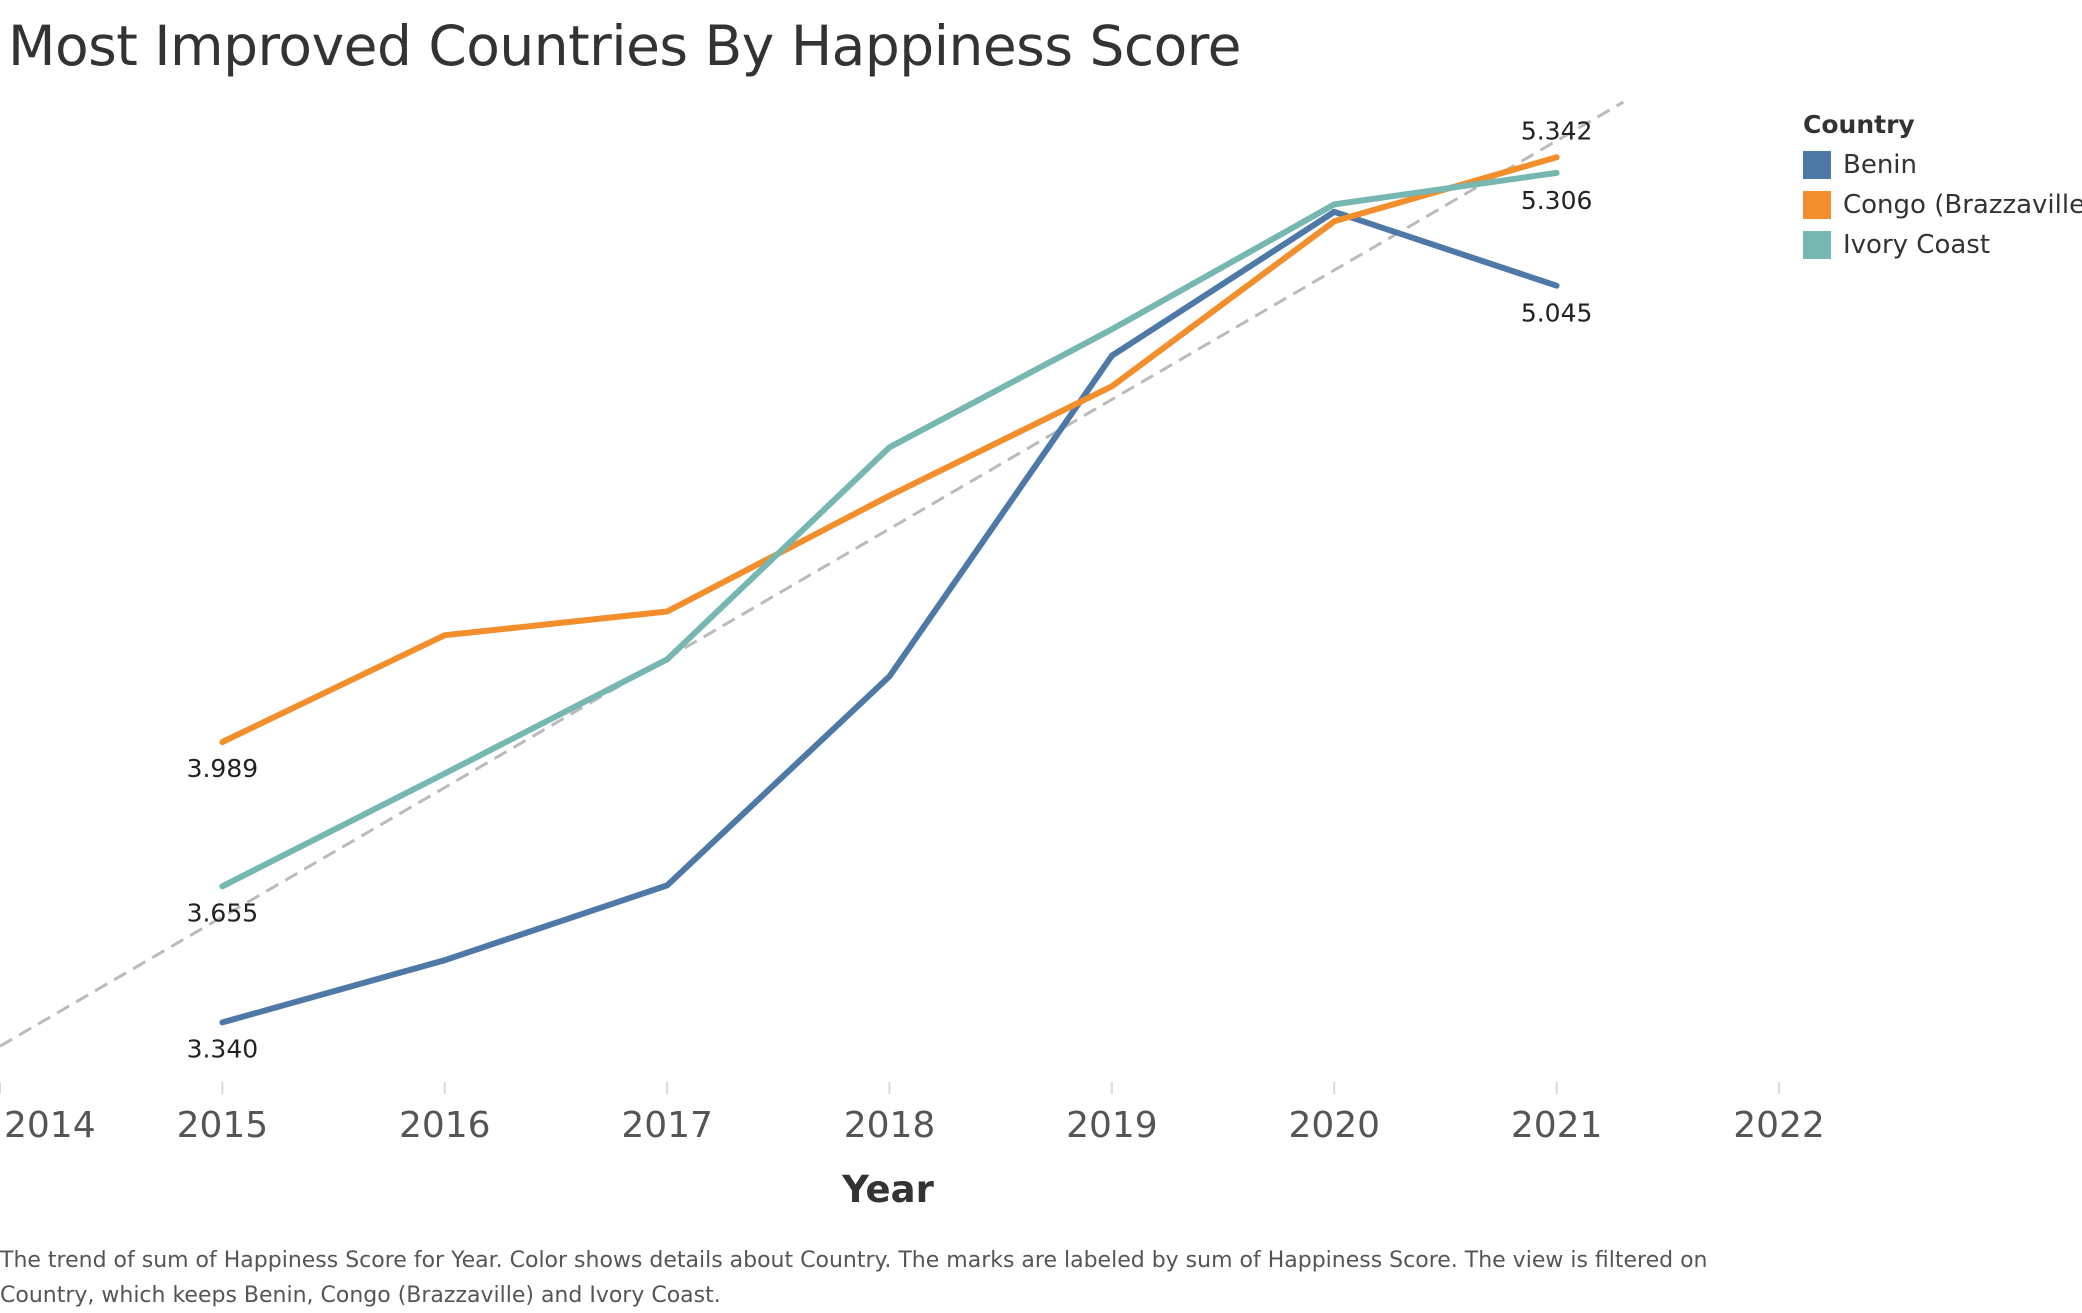 The height and width of the screenshot is (1313, 2082). I want to click on legend-item: Ivory Coast, so click(1942, 245).